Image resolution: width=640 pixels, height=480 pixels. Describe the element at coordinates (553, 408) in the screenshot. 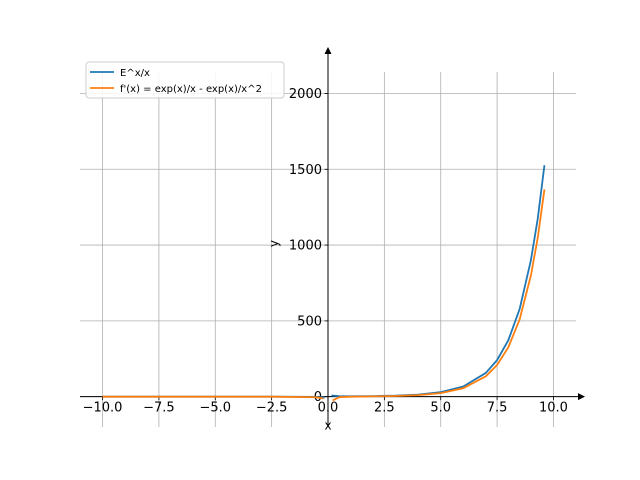

I see `x-tick-label: 10.0` at that location.